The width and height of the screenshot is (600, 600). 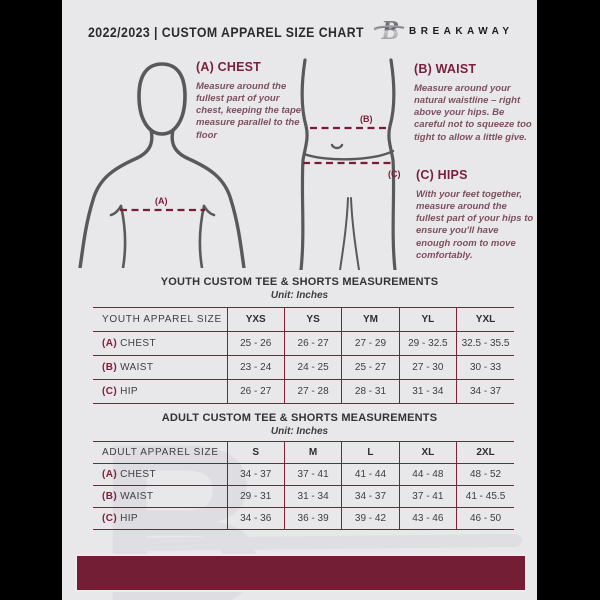 I want to click on youth-size-header-cell: YOUTH APPAREL SIZE, so click(x=160, y=319).